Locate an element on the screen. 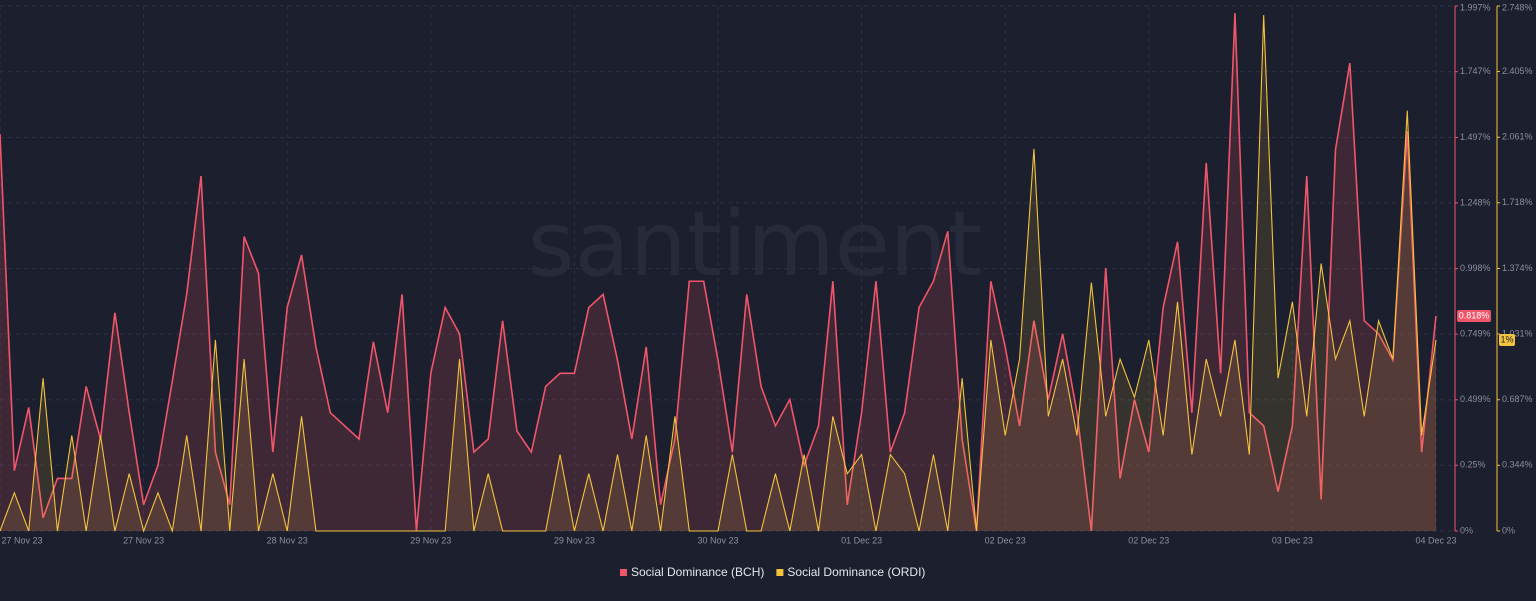 This screenshot has width=1536, height=601. y-tick-label: 0.998% is located at coordinates (1475, 268).